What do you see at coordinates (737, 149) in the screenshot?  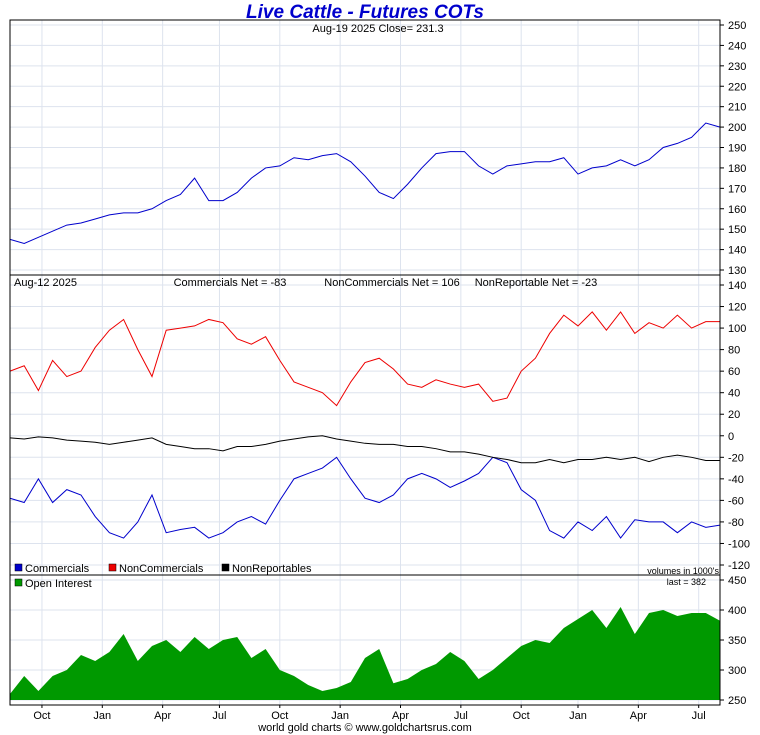 I see `y-tick-label: 190` at bounding box center [737, 149].